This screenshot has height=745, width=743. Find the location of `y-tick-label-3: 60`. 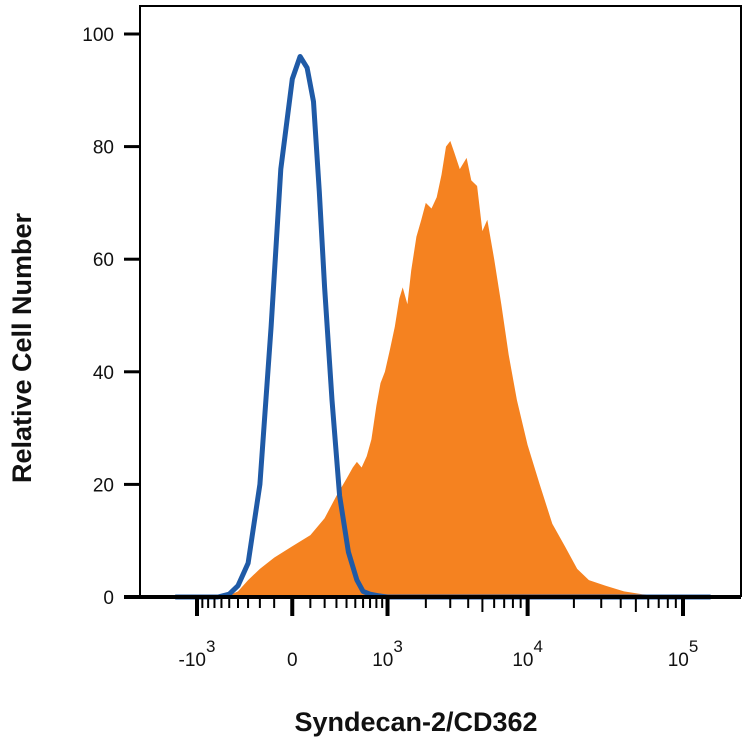

y-tick-label-3: 60 is located at coordinates (103, 260).